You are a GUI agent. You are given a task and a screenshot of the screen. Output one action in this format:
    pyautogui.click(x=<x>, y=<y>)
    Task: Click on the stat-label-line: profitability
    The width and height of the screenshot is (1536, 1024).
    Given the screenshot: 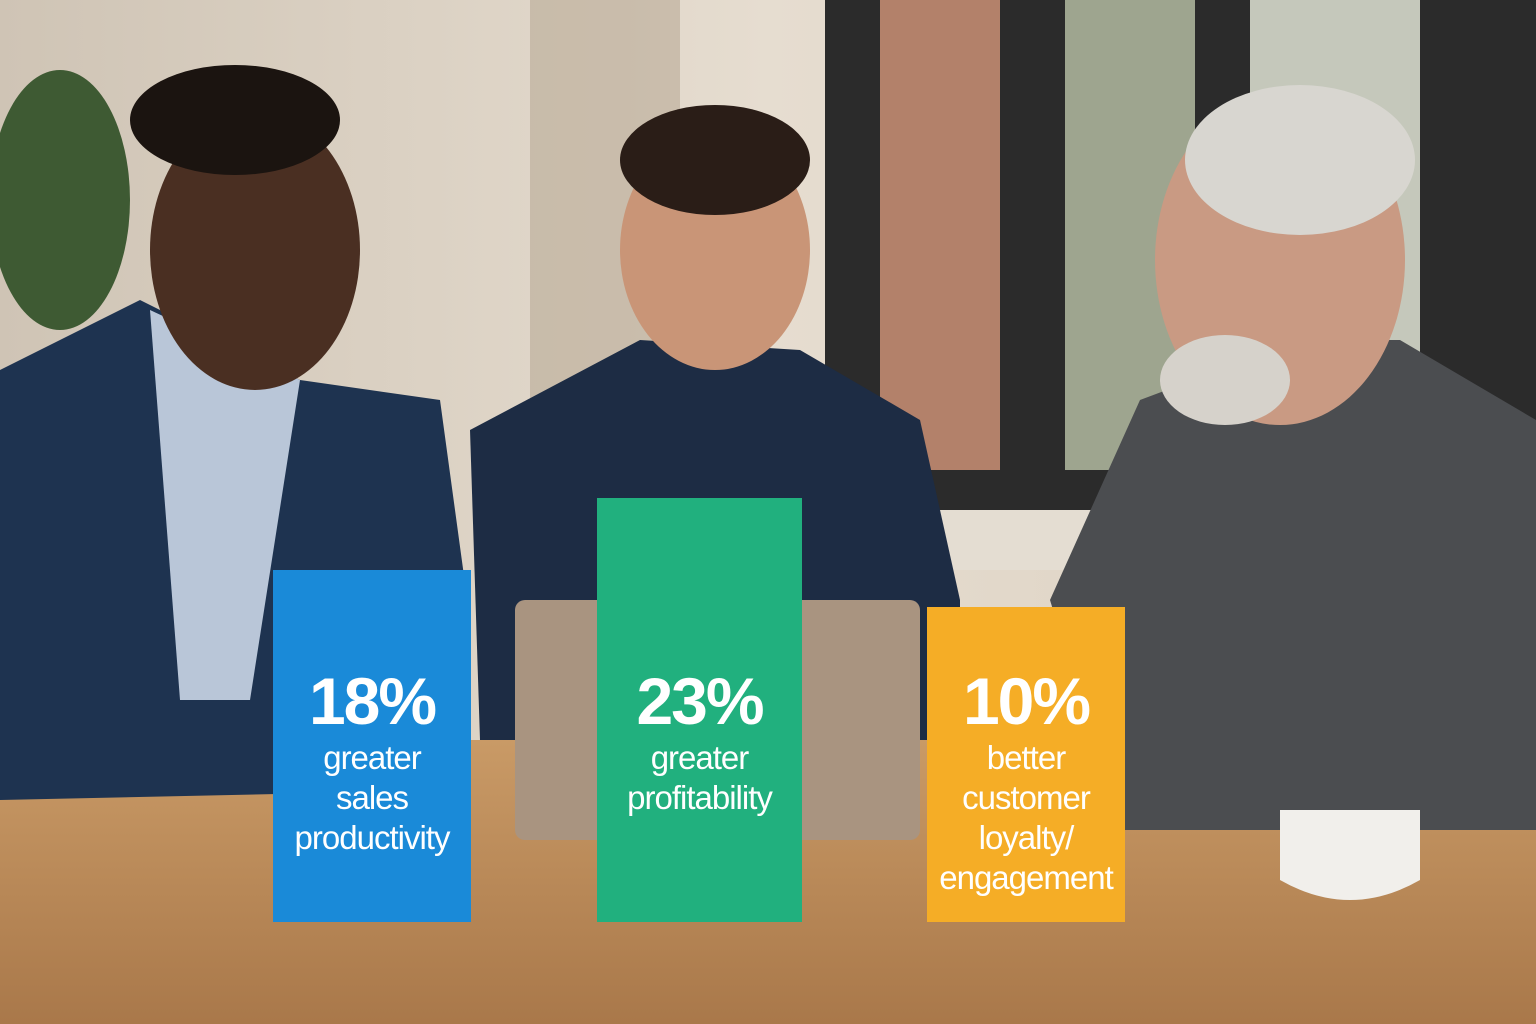 What is the action you would take?
    pyautogui.click(x=700, y=797)
    